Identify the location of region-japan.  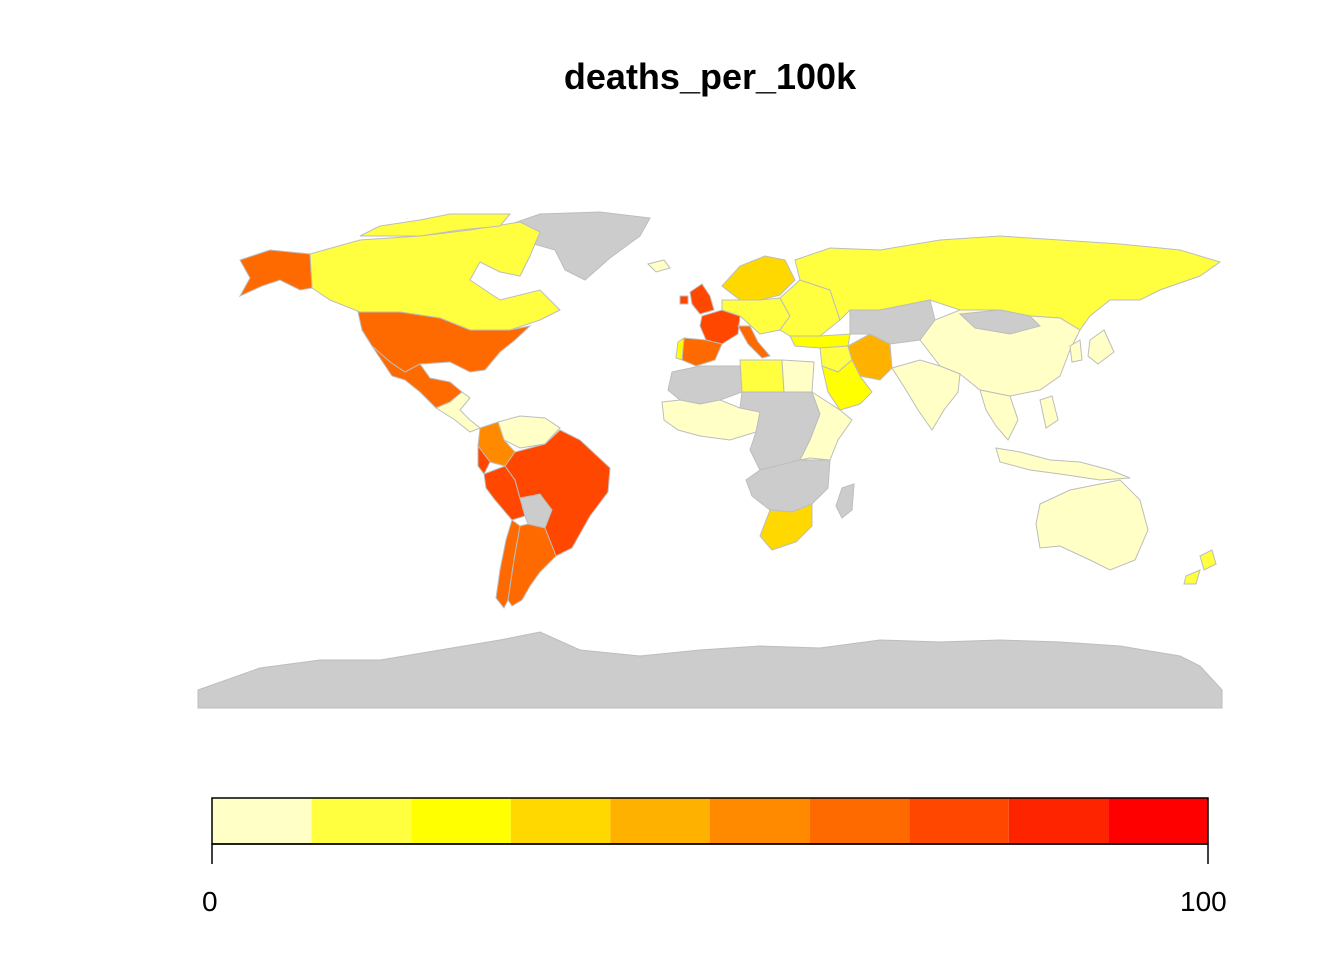
(1101, 347).